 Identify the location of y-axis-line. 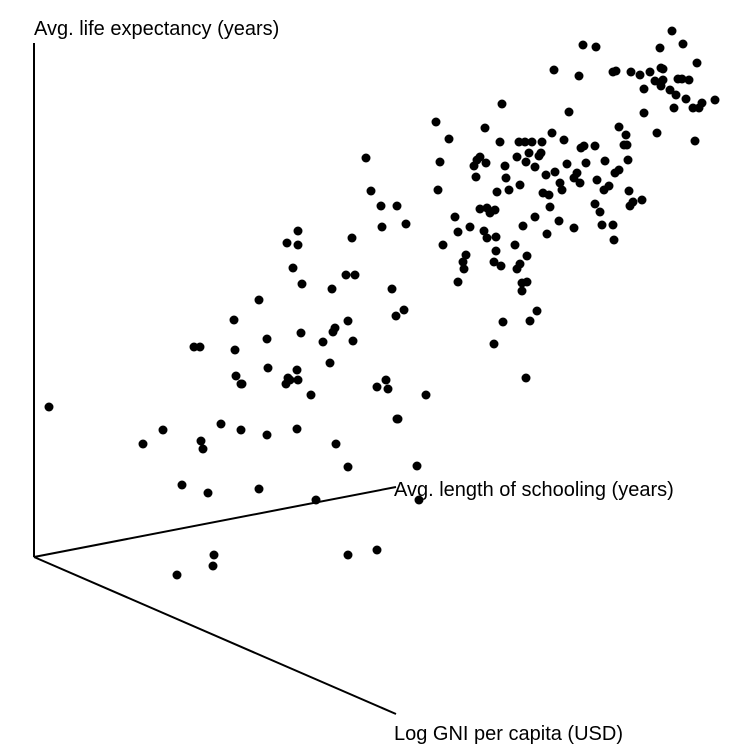
(215, 522).